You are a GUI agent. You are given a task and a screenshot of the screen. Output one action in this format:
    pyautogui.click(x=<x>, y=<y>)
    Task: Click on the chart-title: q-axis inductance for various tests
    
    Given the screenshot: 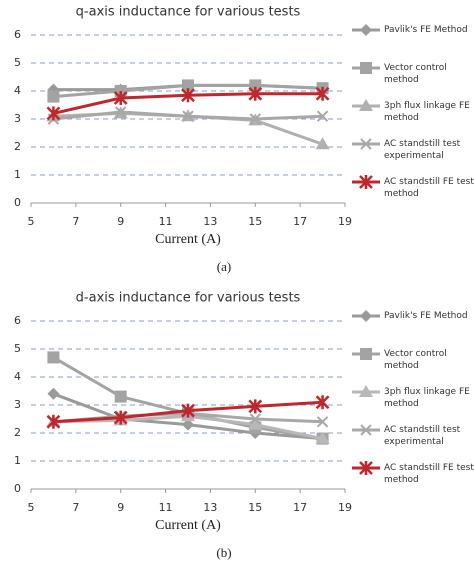 What is the action you would take?
    pyautogui.click(x=188, y=12)
    